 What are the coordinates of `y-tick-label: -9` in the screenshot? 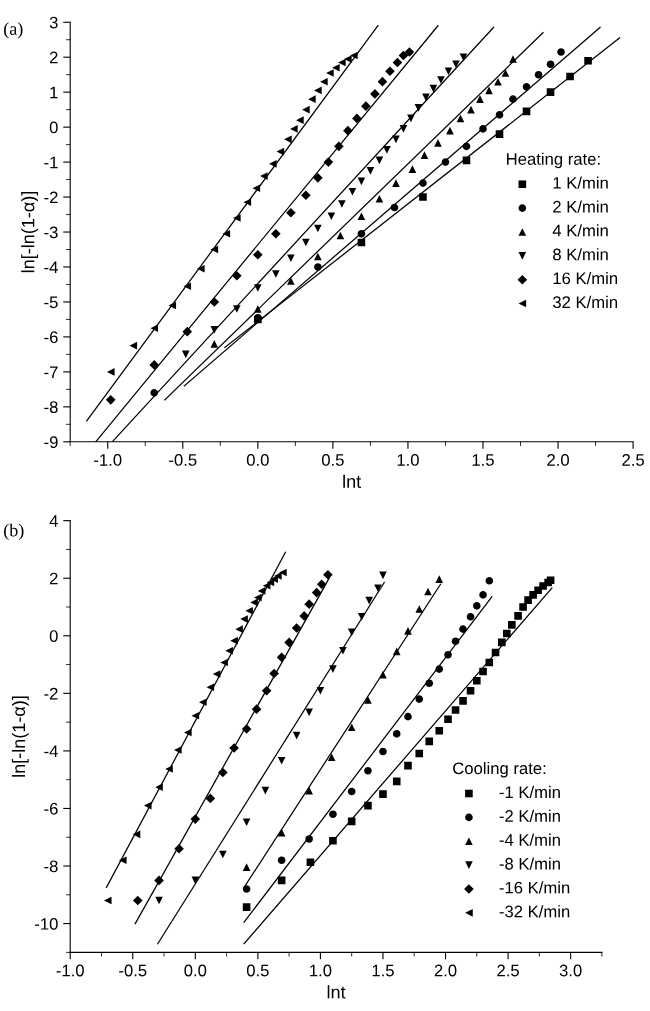 It's located at (51, 442).